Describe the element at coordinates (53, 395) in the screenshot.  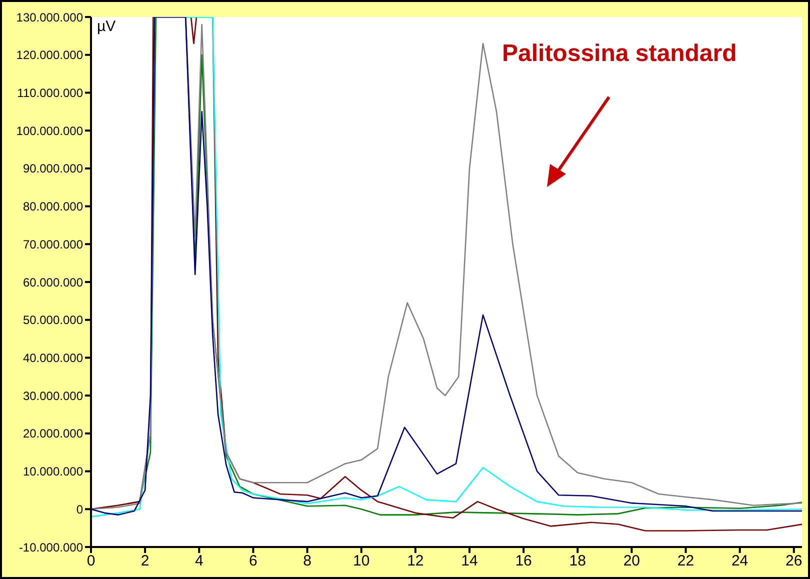
I see `y-tick-label: 30.000.000` at that location.